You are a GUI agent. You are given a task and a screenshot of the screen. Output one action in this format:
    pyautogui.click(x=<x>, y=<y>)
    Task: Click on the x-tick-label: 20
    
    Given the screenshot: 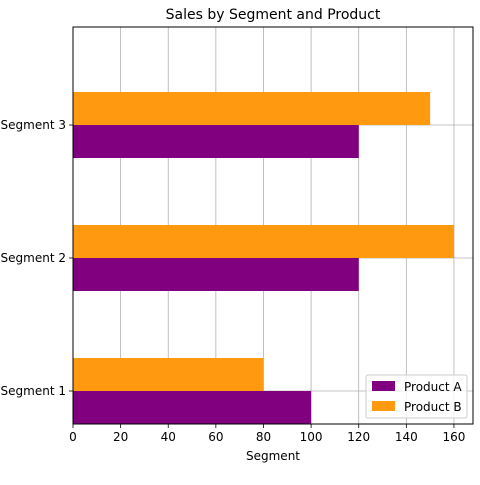 What is the action you would take?
    pyautogui.click(x=120, y=437)
    